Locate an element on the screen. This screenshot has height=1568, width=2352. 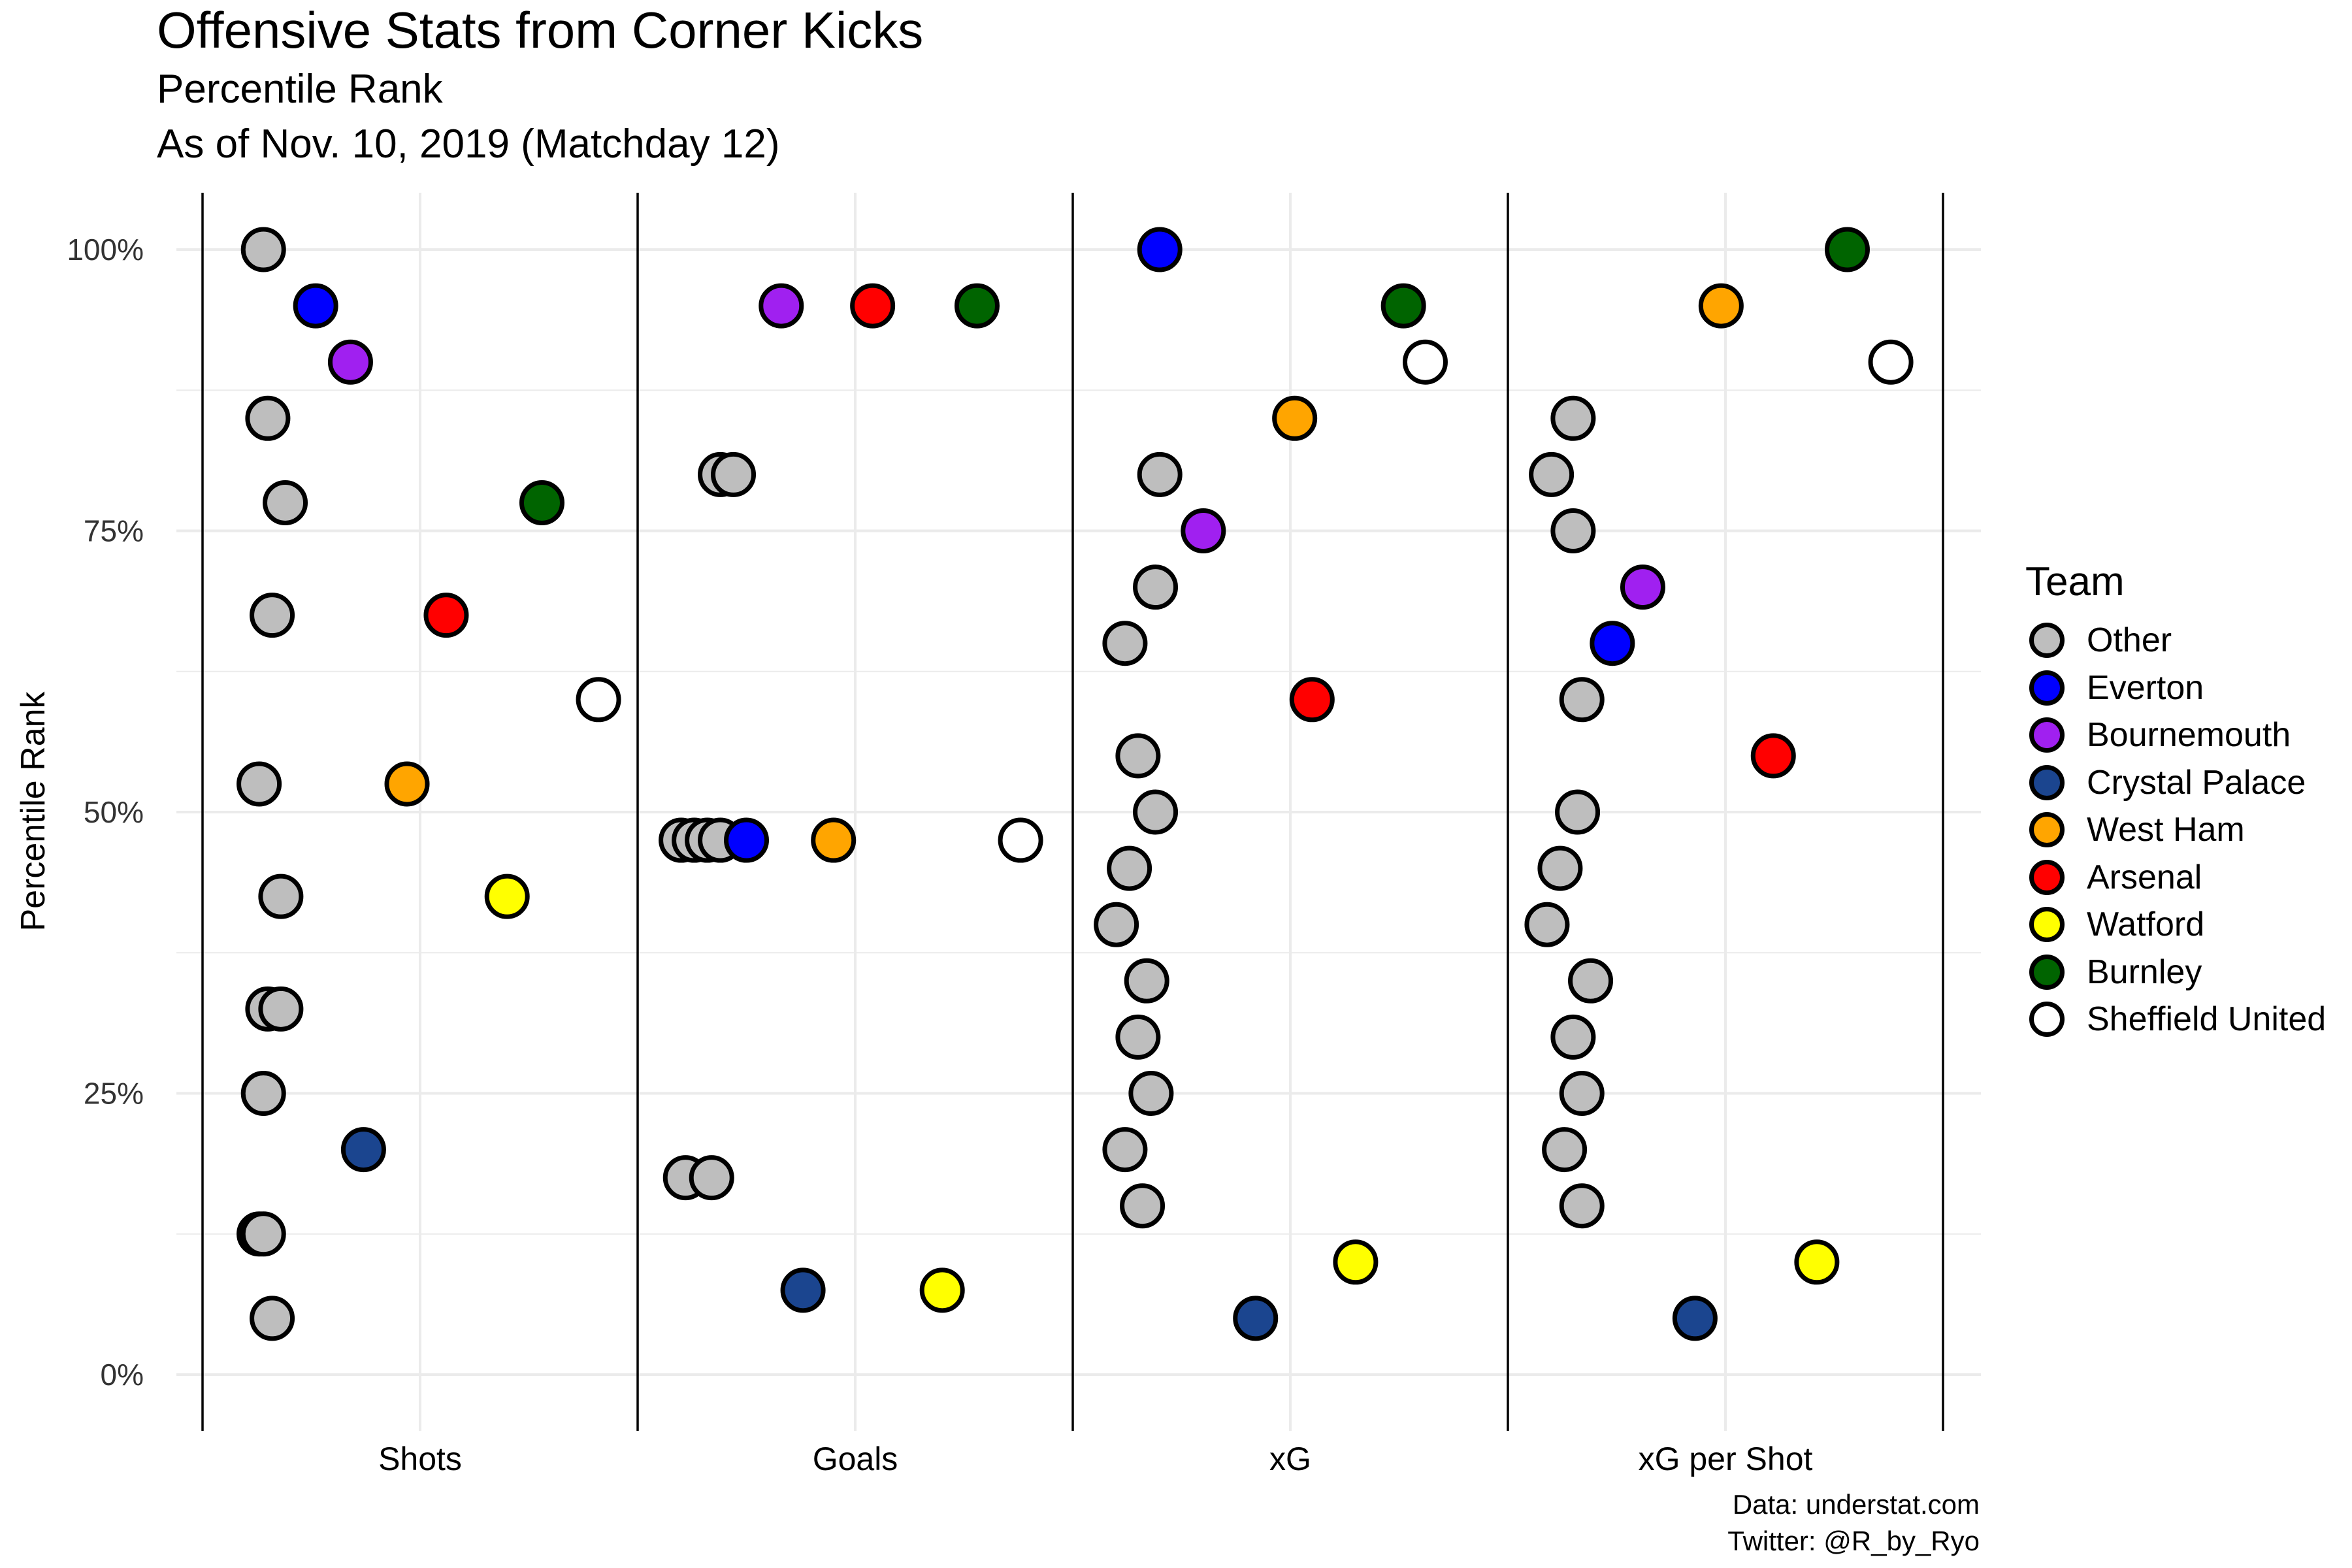
legend-label: Everton is located at coordinates (2145, 687).